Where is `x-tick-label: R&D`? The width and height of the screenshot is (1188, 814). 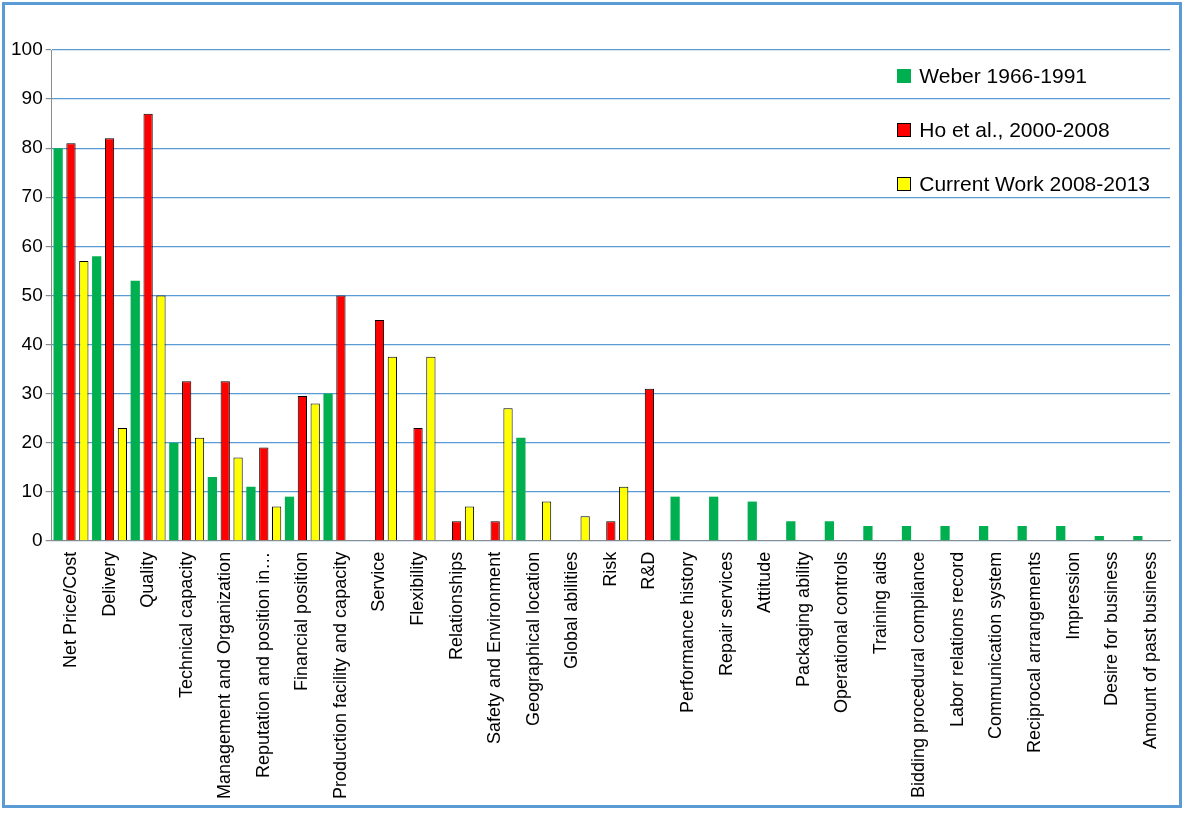 x-tick-label: R&D is located at coordinates (648, 570).